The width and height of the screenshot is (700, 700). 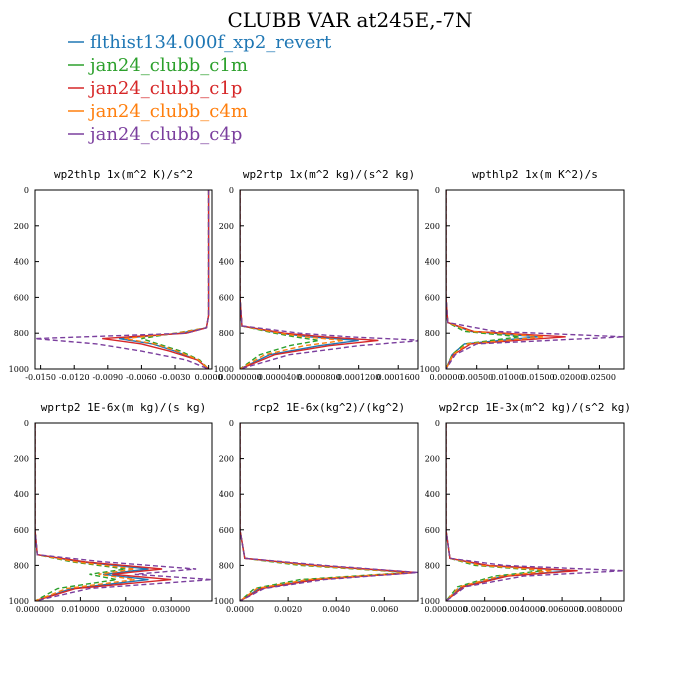 What do you see at coordinates (74, 377) in the screenshot?
I see `x-tick-label: -0.0120` at bounding box center [74, 377].